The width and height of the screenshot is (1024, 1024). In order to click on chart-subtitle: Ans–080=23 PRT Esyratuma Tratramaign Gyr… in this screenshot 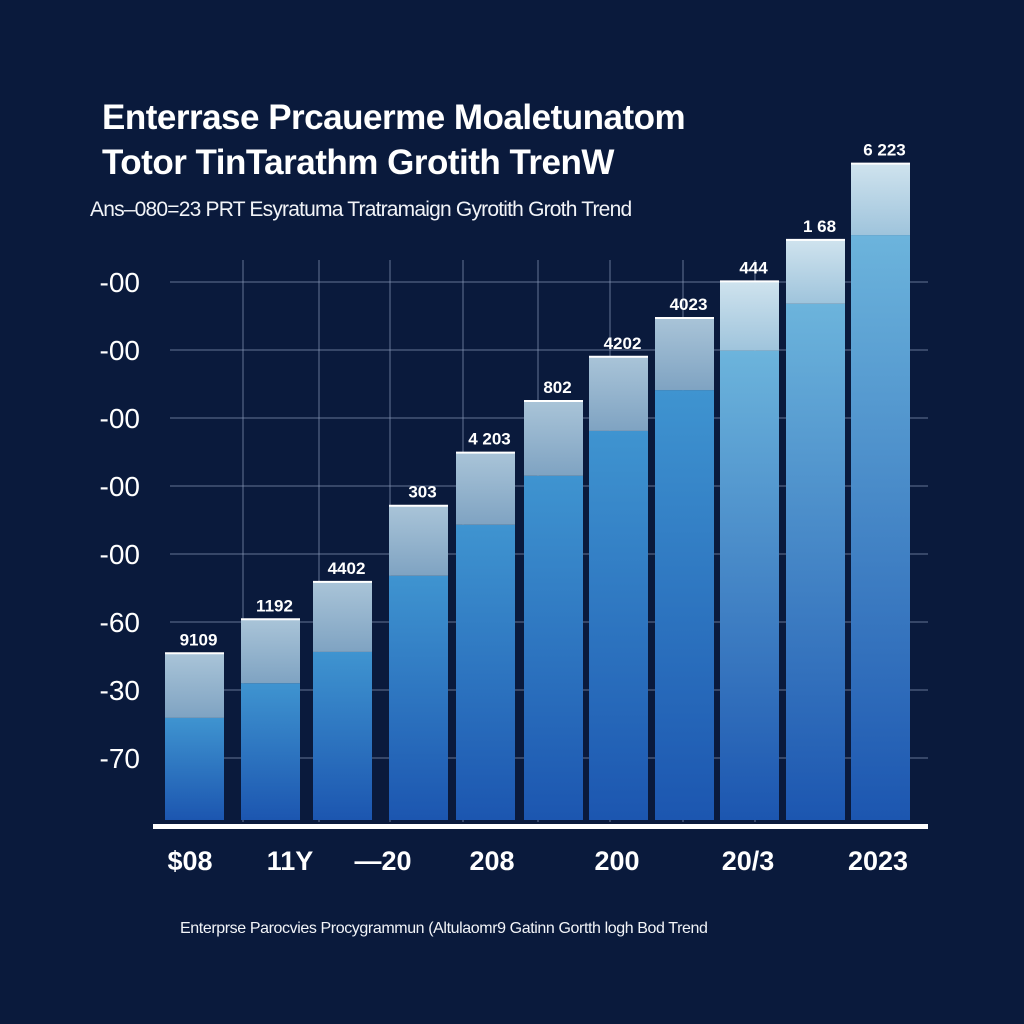, I will do `click(361, 209)`.